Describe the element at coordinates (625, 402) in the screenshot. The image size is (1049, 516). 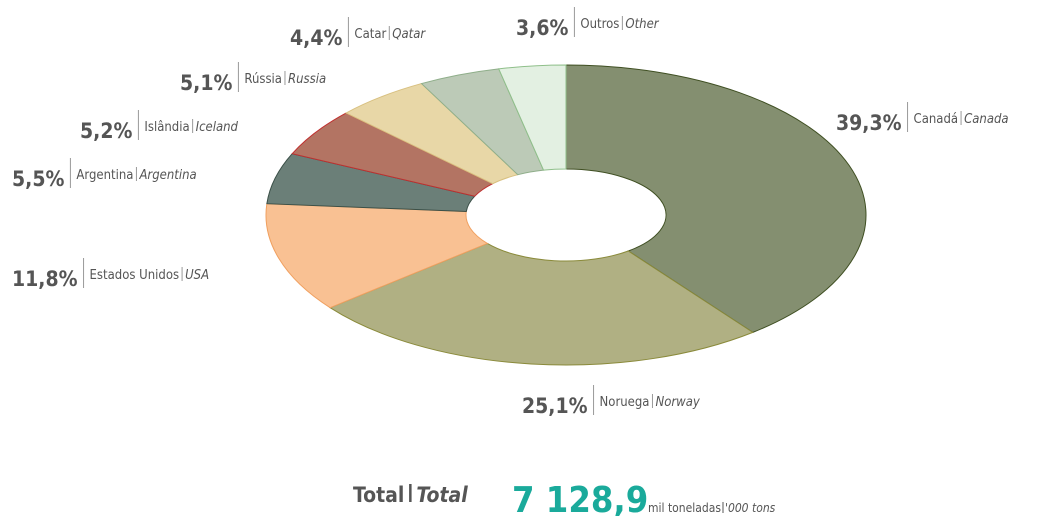
I see `category-label: Noruega` at that location.